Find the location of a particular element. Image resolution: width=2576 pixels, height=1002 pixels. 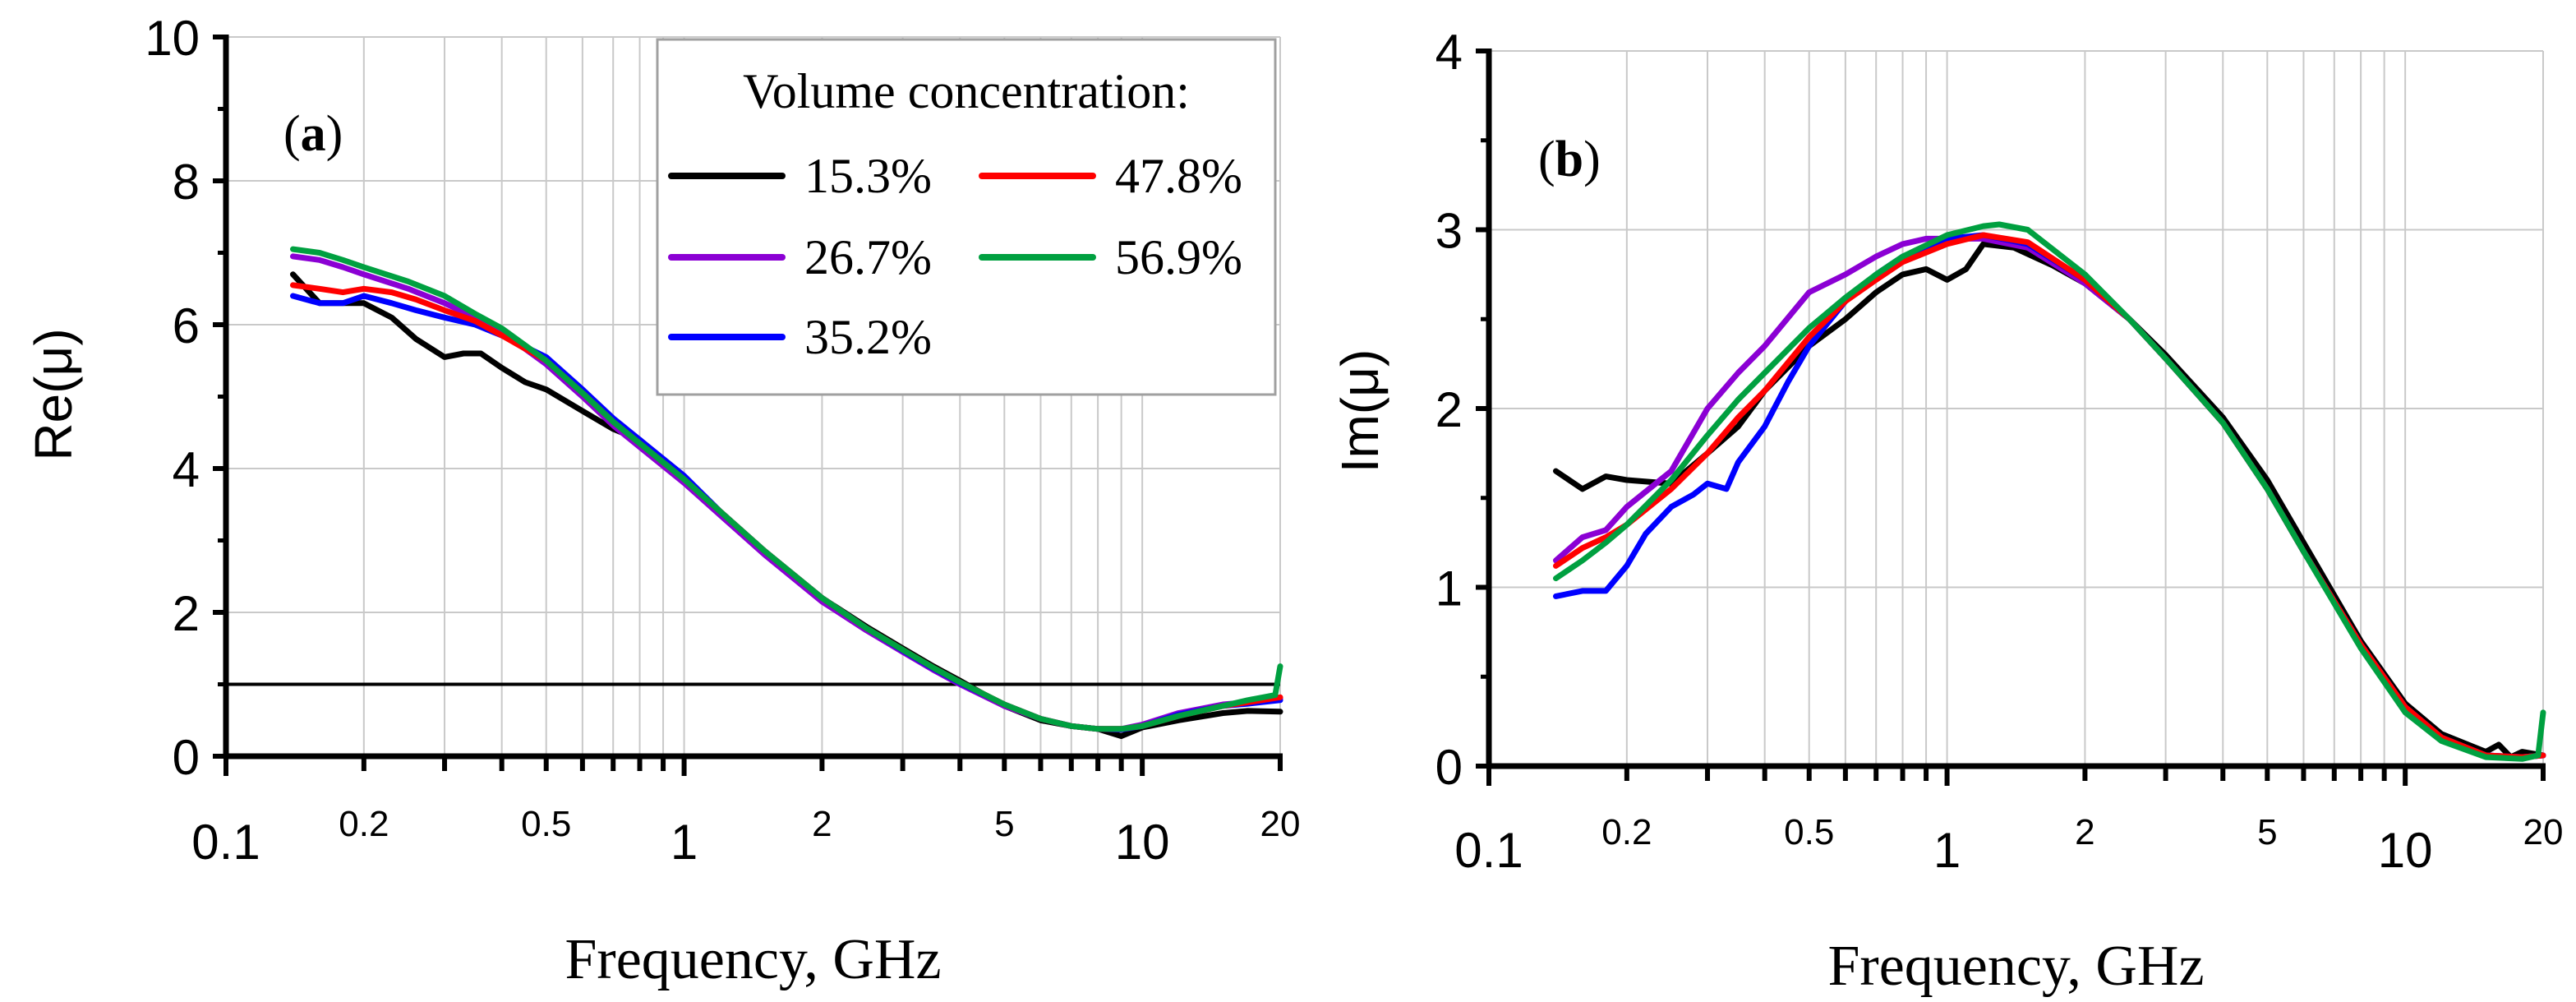

panel-tag-letter: b is located at coordinates (1569, 159).